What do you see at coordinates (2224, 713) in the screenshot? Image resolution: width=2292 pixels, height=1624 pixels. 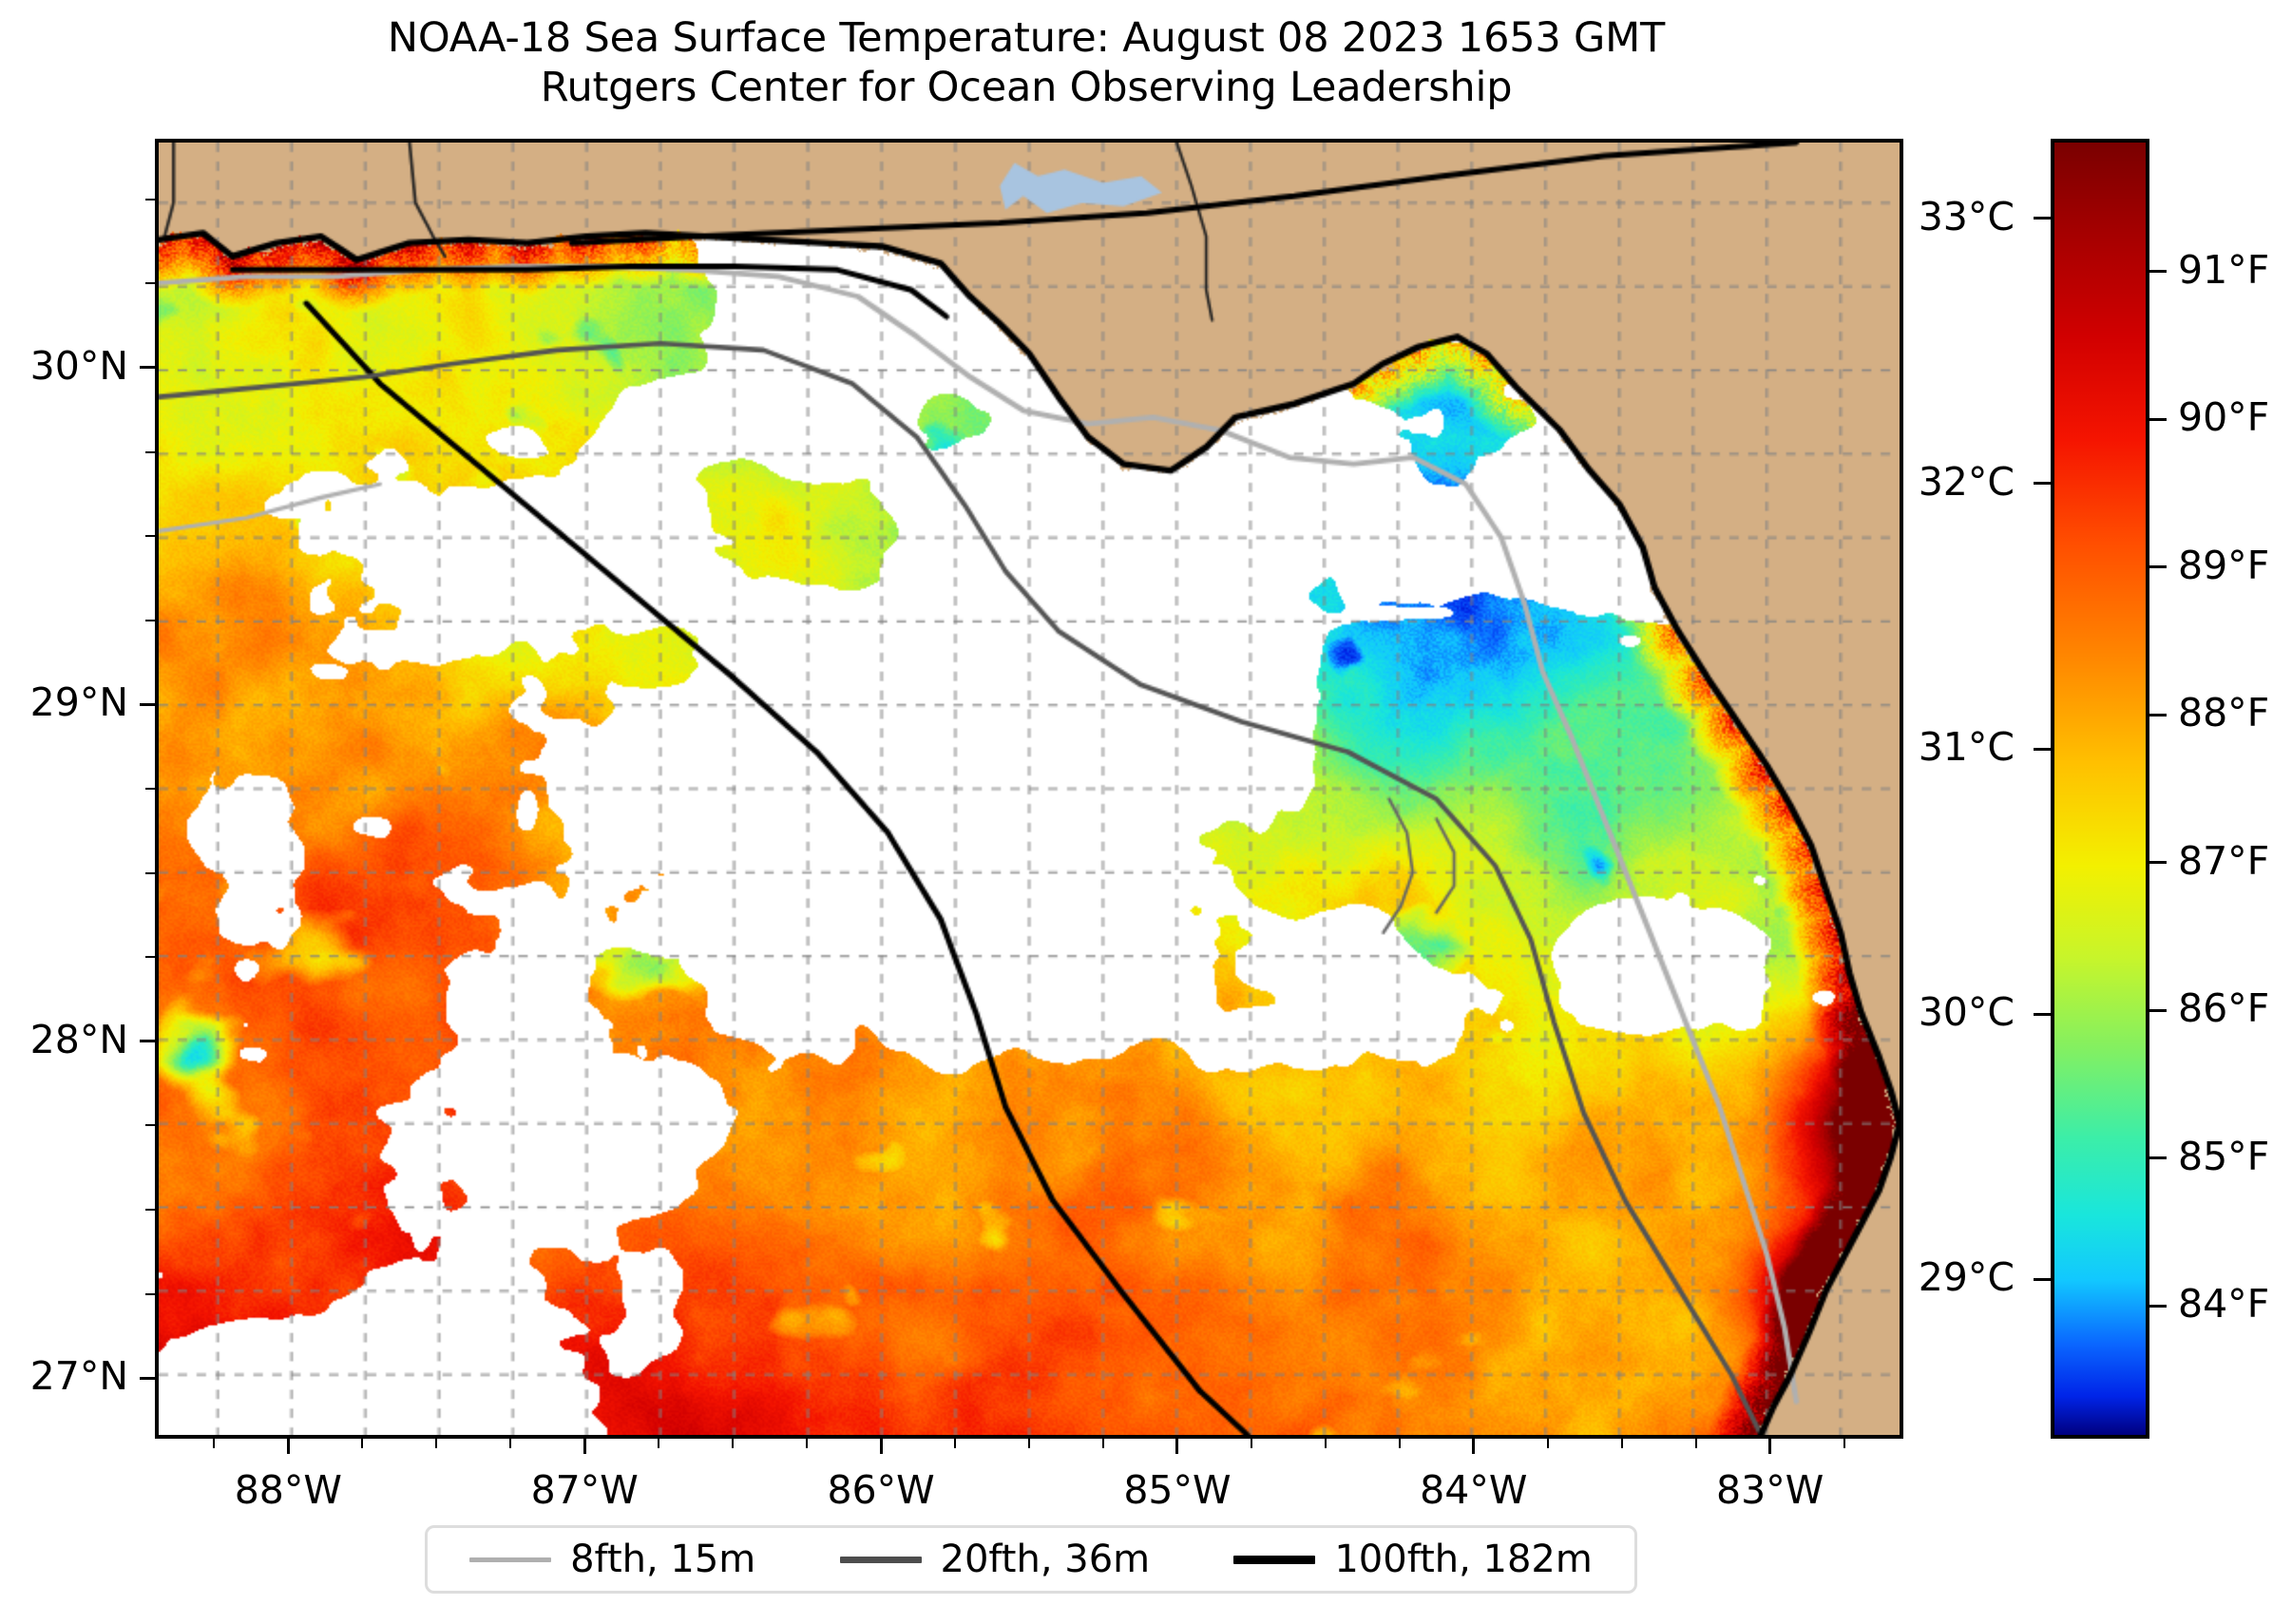 I see `colorbar-label-f: 88°F` at bounding box center [2224, 713].